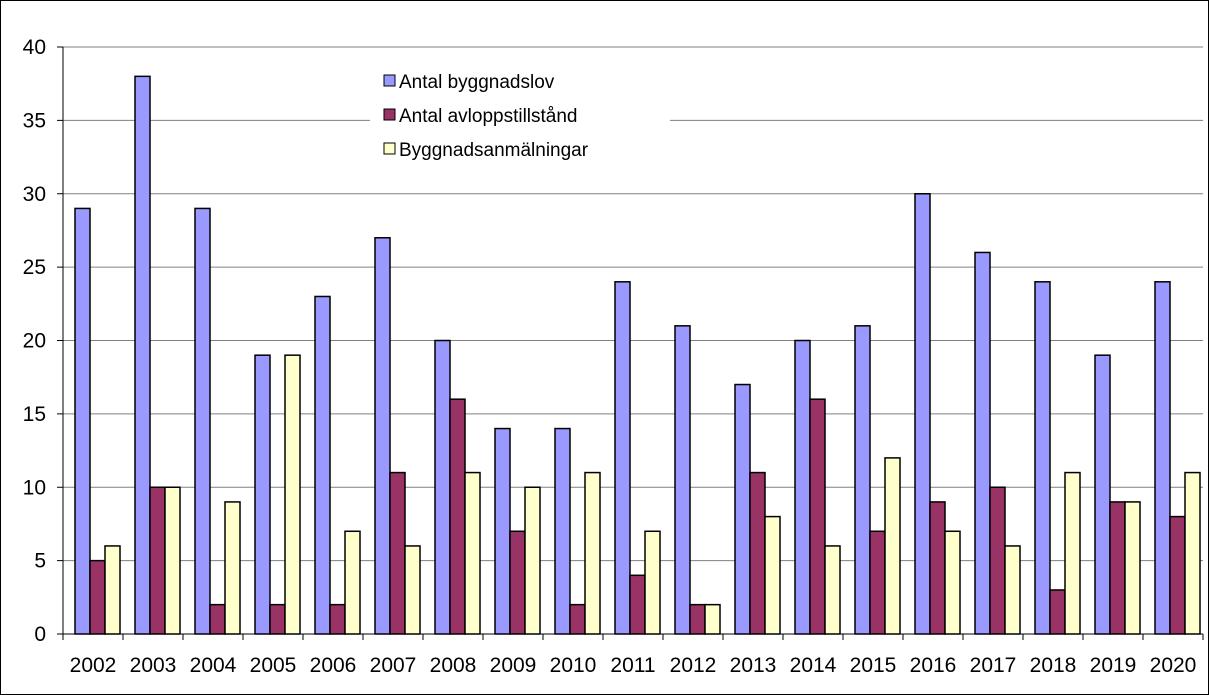  I want to click on x-tick-label: 2011, so click(632, 665).